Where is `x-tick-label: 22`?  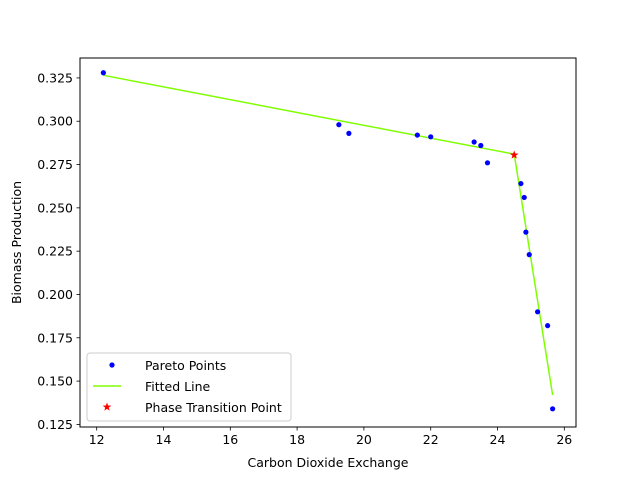 x-tick-label: 22 is located at coordinates (431, 439).